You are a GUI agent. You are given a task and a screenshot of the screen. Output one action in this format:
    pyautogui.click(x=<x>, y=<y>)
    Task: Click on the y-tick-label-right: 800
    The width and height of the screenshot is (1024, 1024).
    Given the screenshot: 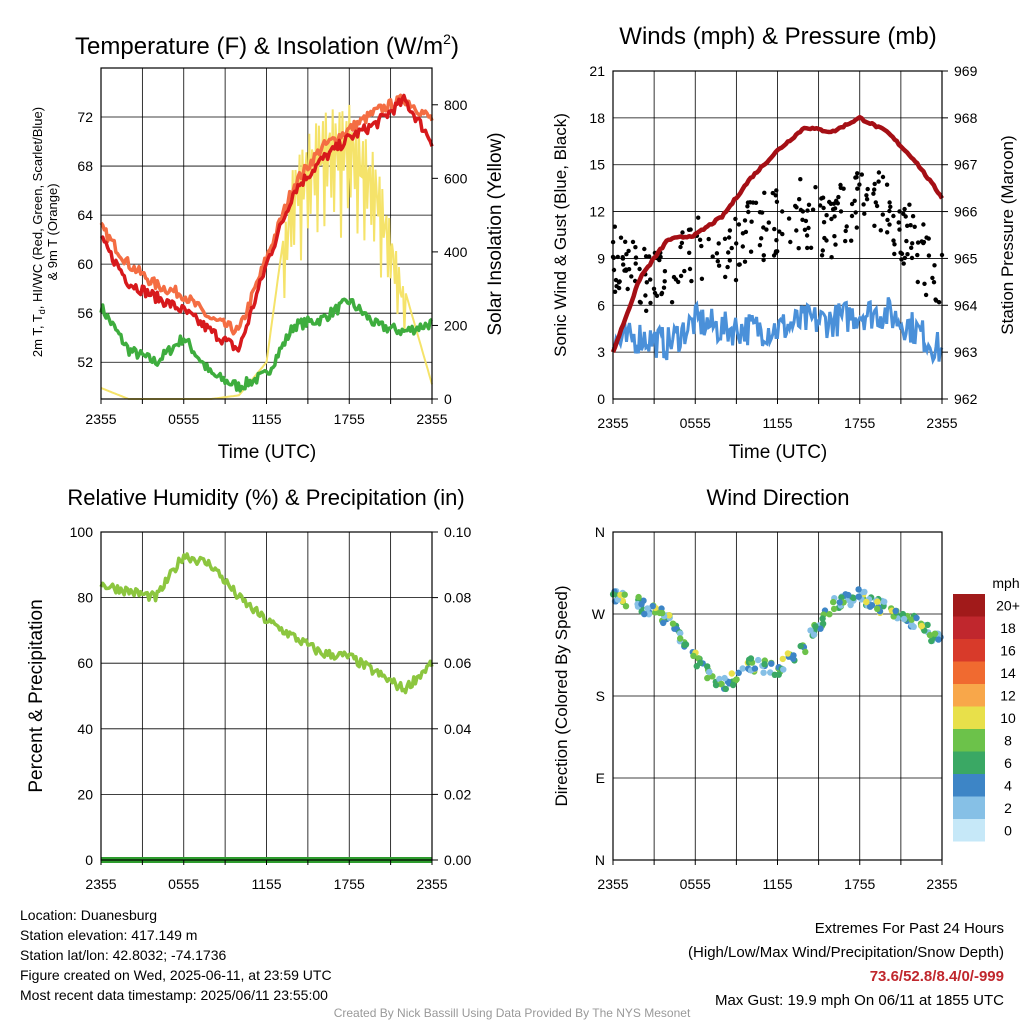 What is the action you would take?
    pyautogui.click(x=456, y=105)
    